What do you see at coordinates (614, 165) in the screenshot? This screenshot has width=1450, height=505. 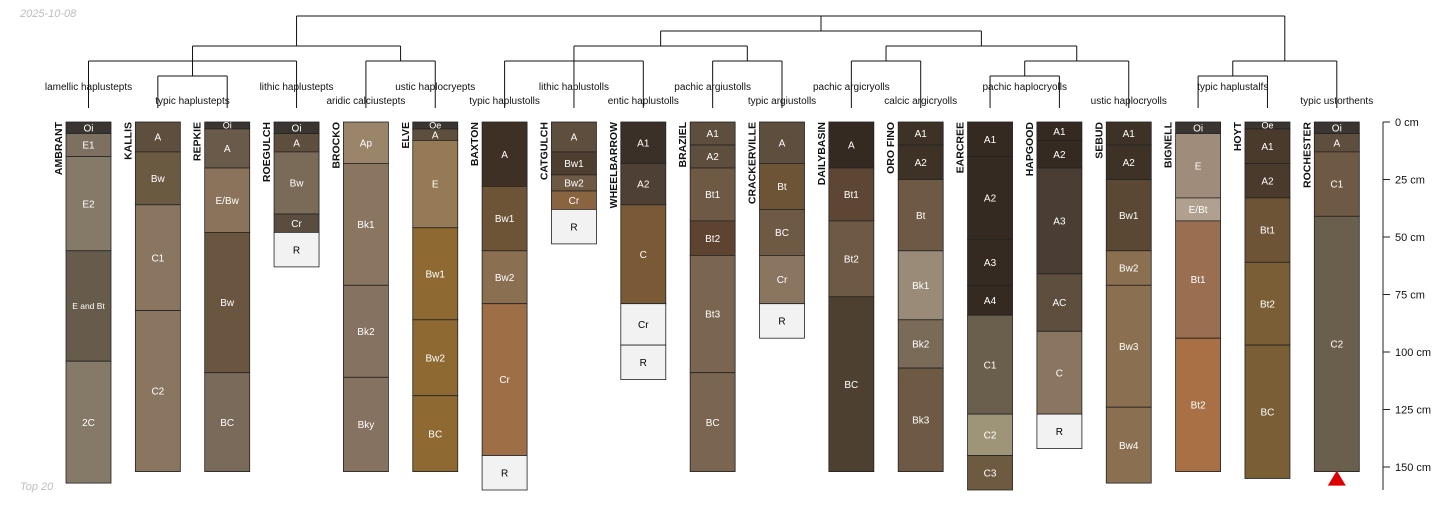 I see `profile-name-wheelbarrow: WHEELBARROW` at bounding box center [614, 165].